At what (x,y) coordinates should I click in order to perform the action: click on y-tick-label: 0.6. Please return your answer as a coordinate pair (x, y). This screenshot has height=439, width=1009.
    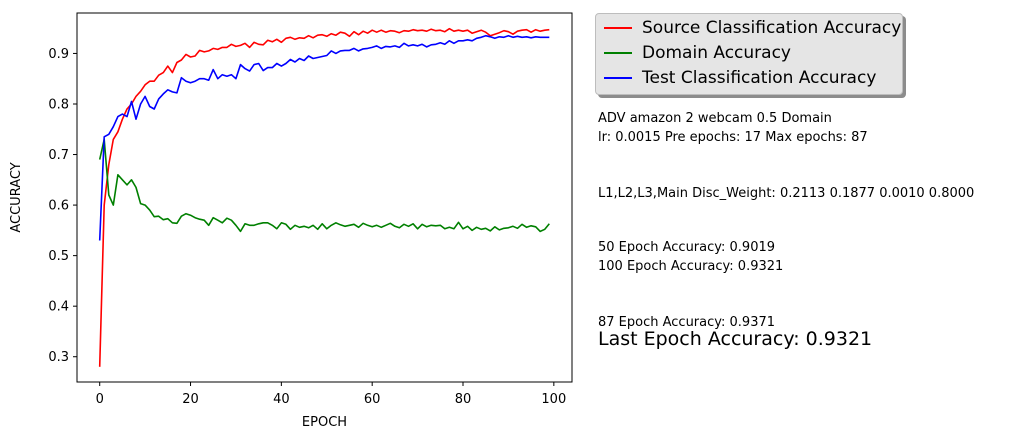
    Looking at the image, I should click on (58, 206).